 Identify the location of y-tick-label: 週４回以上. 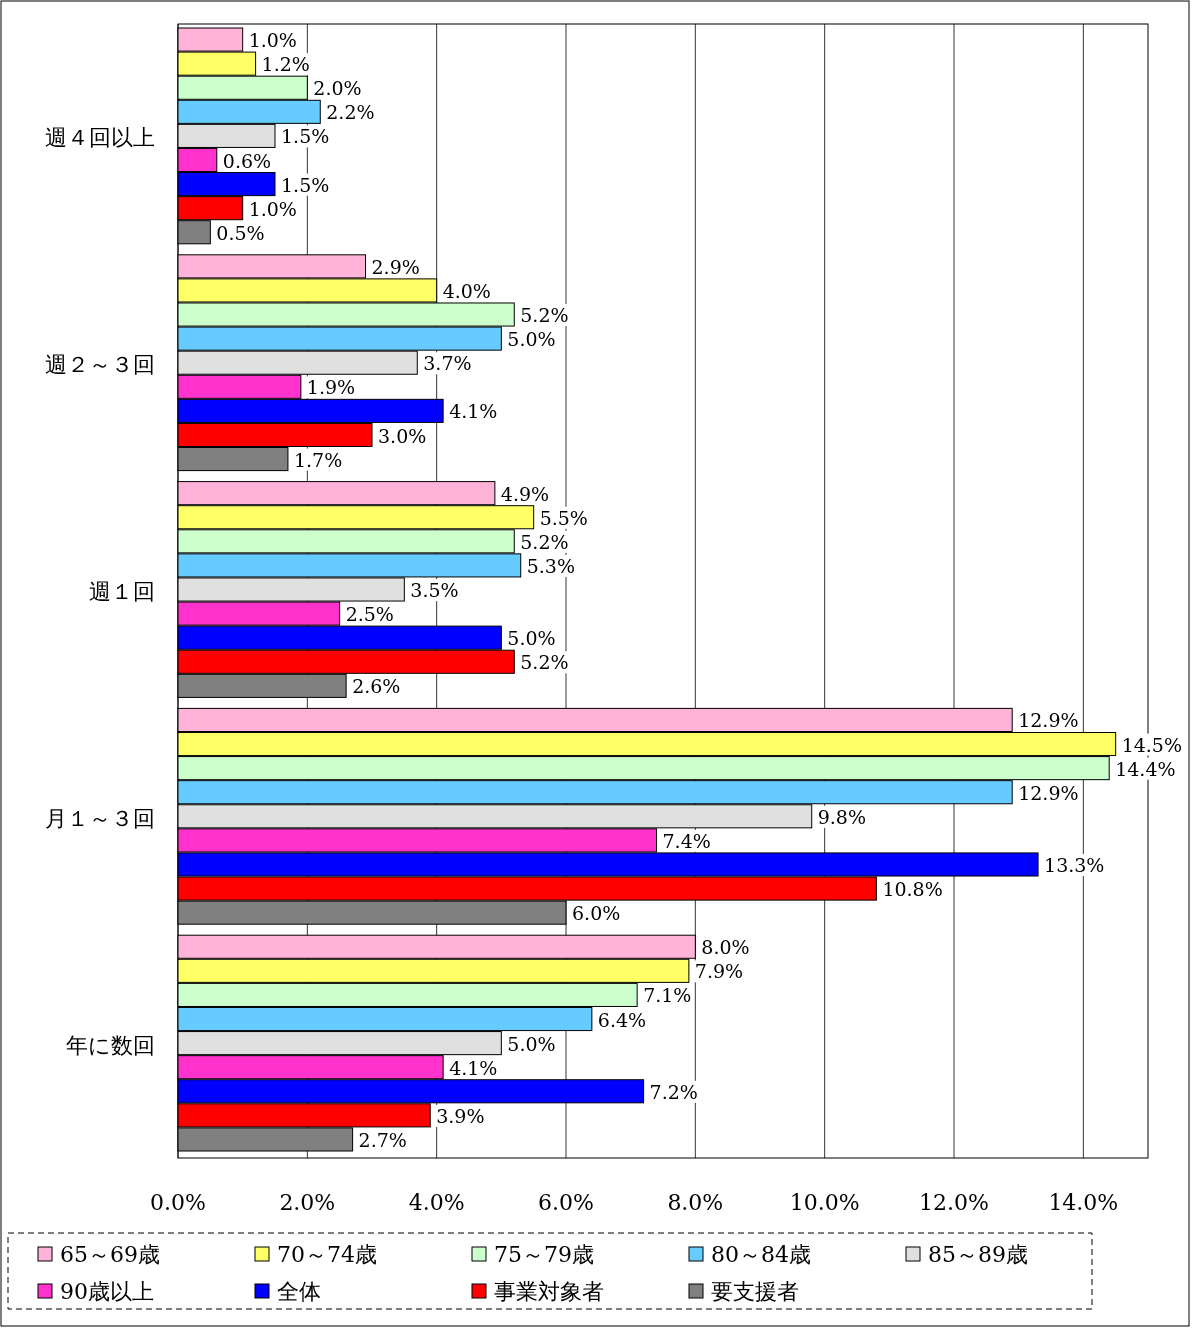
(100, 138).